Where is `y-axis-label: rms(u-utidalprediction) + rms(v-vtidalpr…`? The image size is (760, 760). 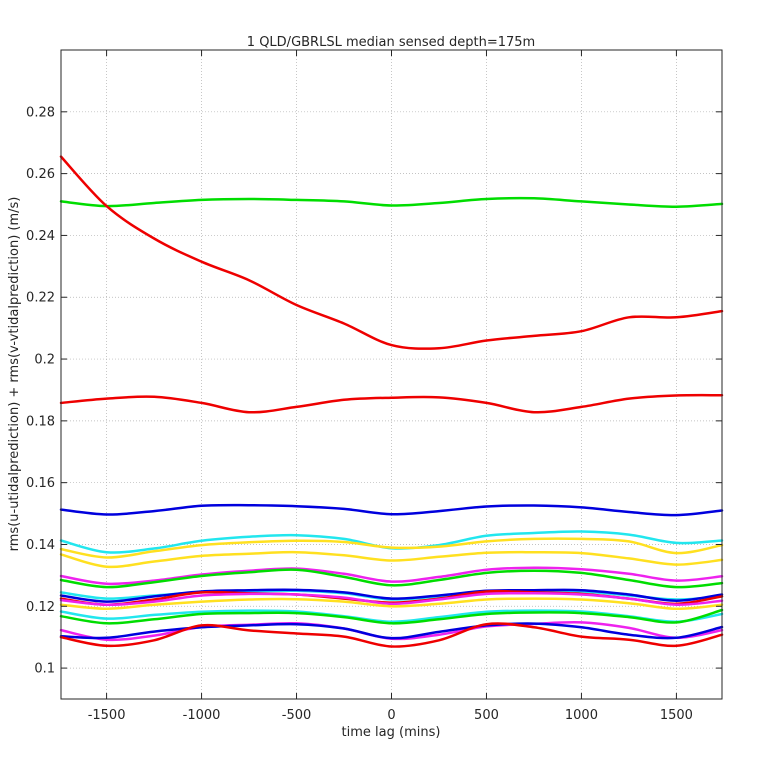
y-axis-label: rms(u-utidalprediction) + rms(v-vtidalpr… is located at coordinates (14, 374).